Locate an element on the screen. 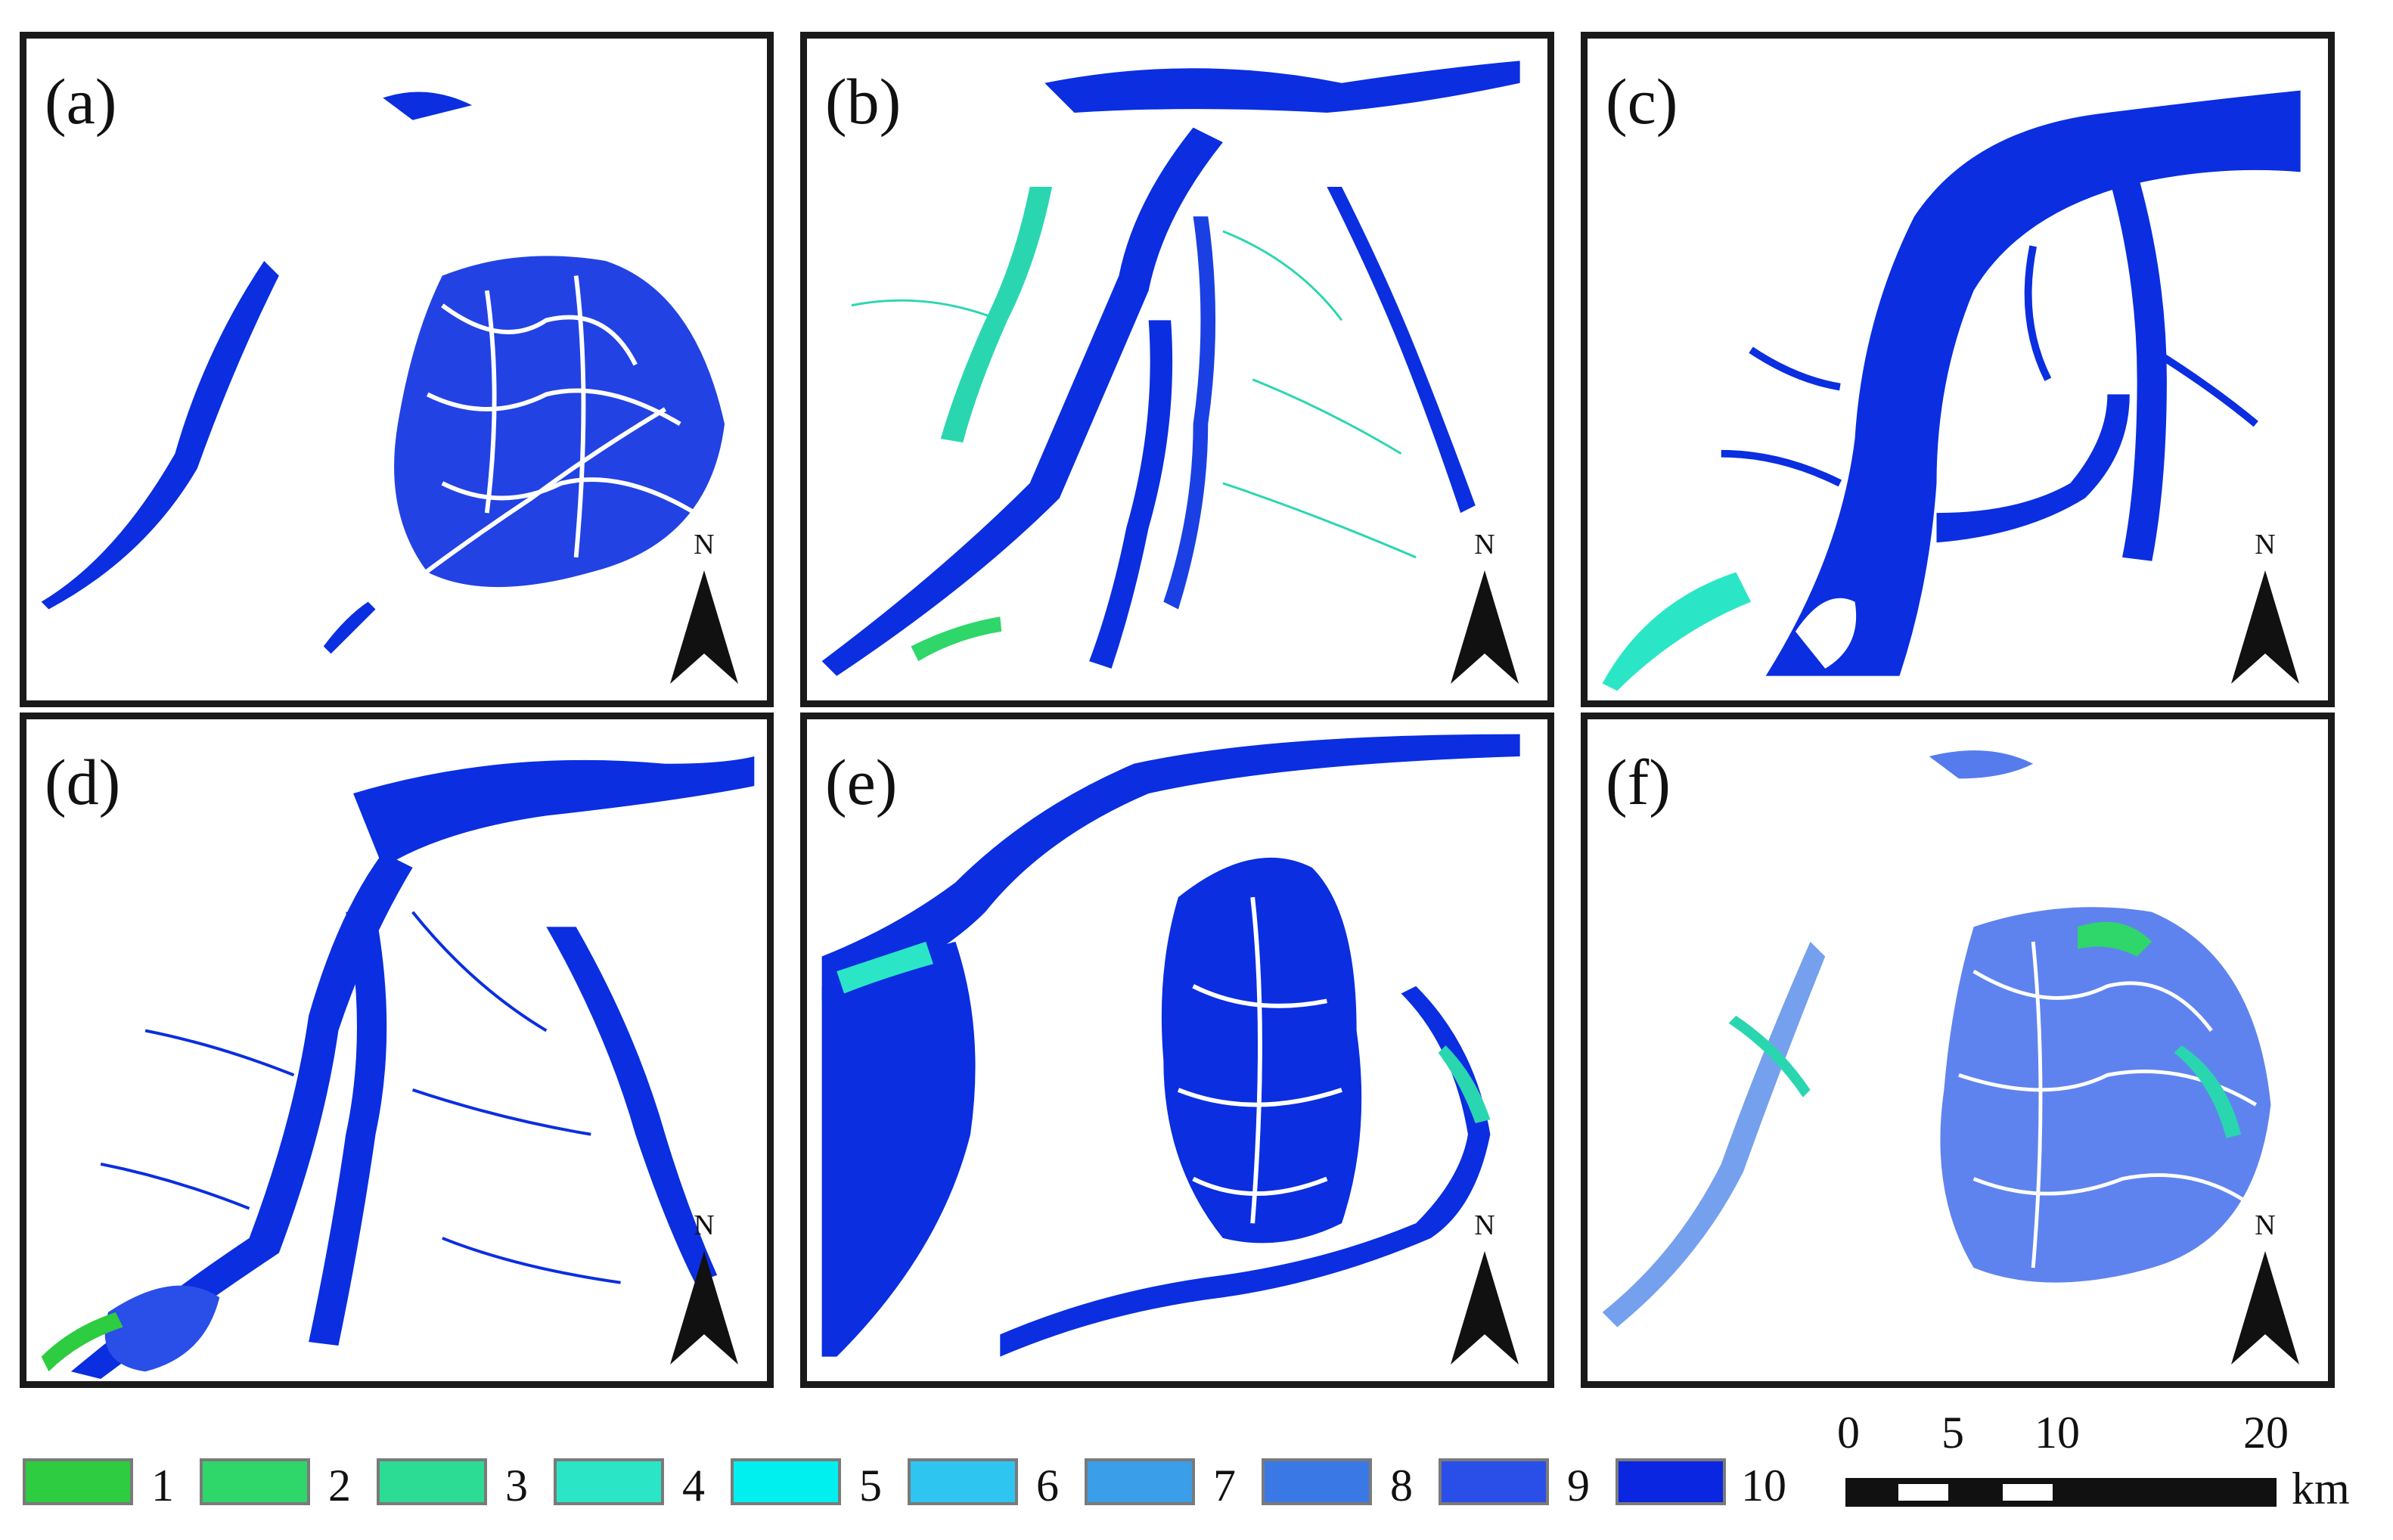  legend-label: 8 is located at coordinates (1401, 1486).